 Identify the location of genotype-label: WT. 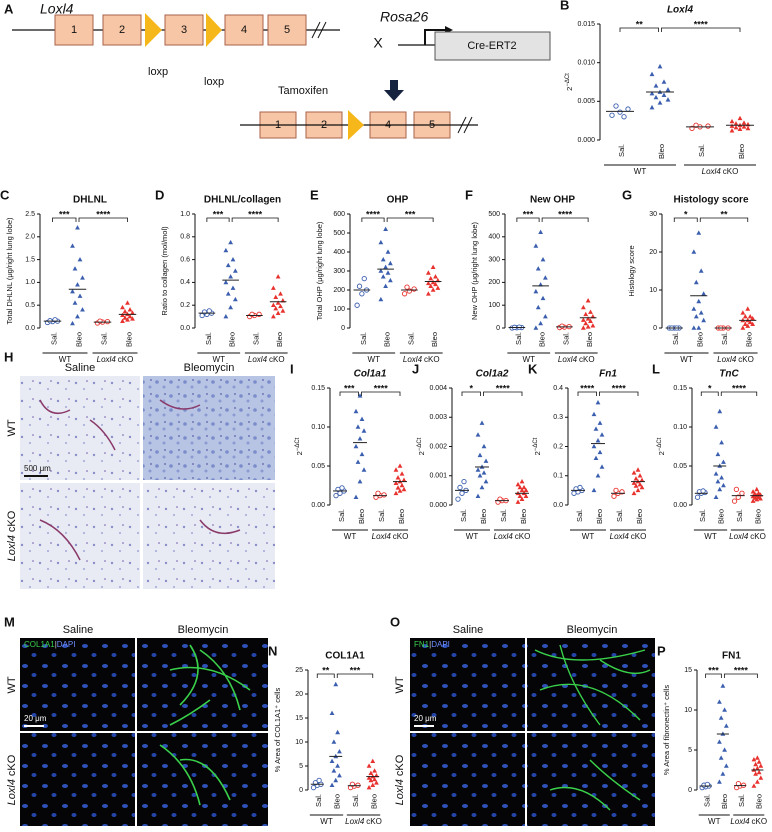
(326, 821).